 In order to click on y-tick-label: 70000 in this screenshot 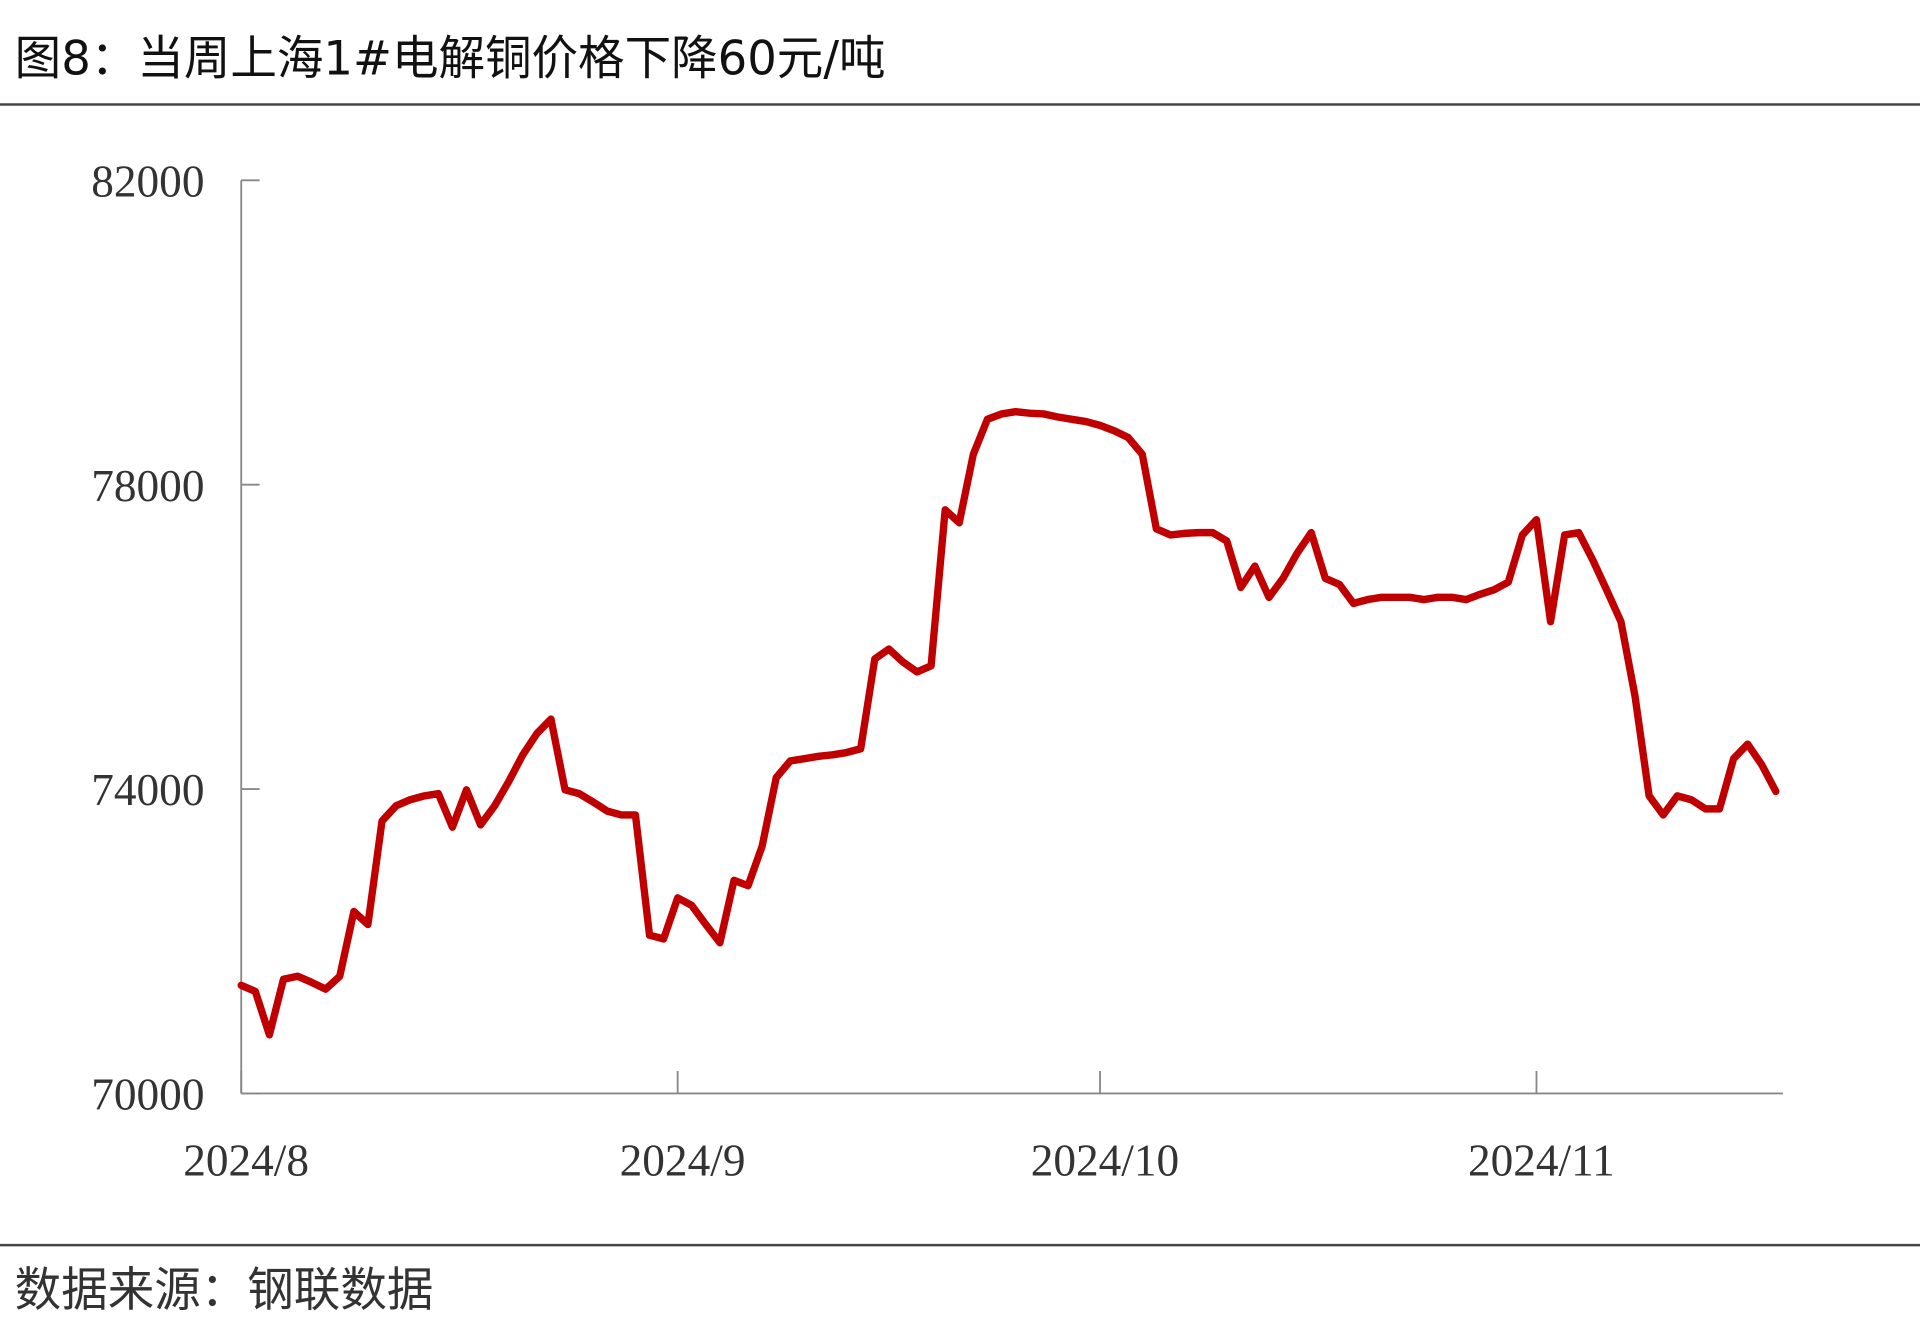, I will do `click(147, 1093)`.